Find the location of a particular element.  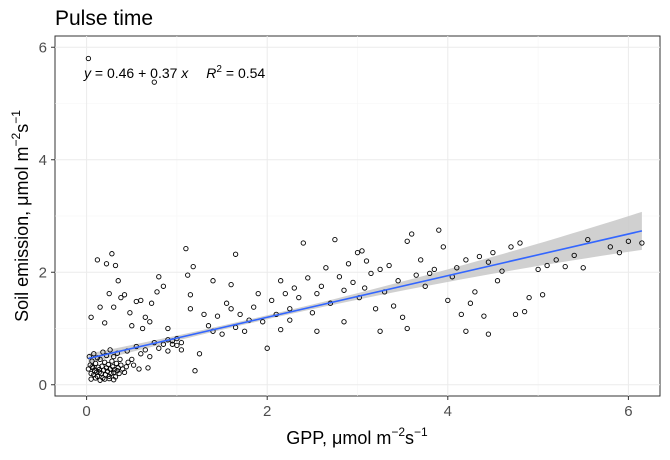

r2-value: = 0.54 is located at coordinates (243, 73).